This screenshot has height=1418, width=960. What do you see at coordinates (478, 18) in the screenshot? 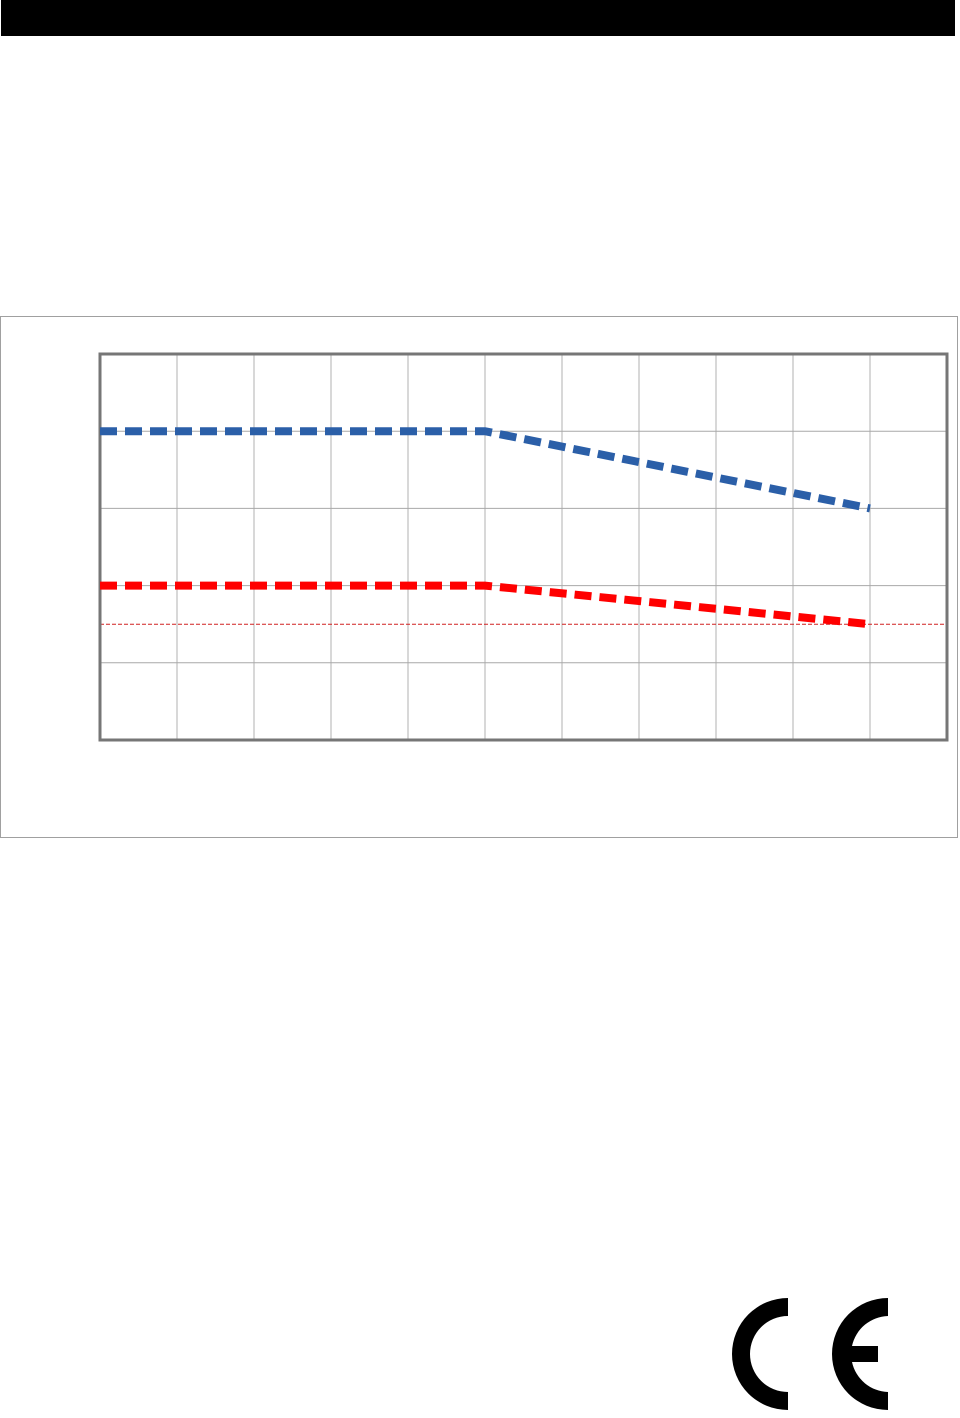
I see `header-bar` at bounding box center [478, 18].